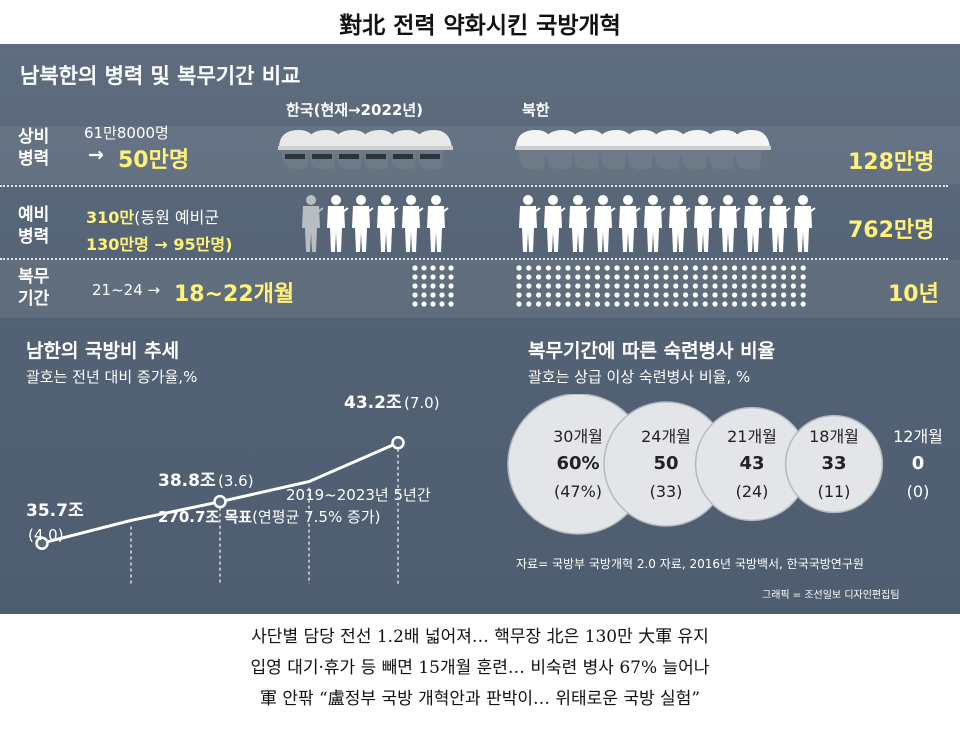 The width and height of the screenshot is (960, 736). What do you see at coordinates (578, 436) in the screenshot?
I see `bubble-category-label: 30개월` at bounding box center [578, 436].